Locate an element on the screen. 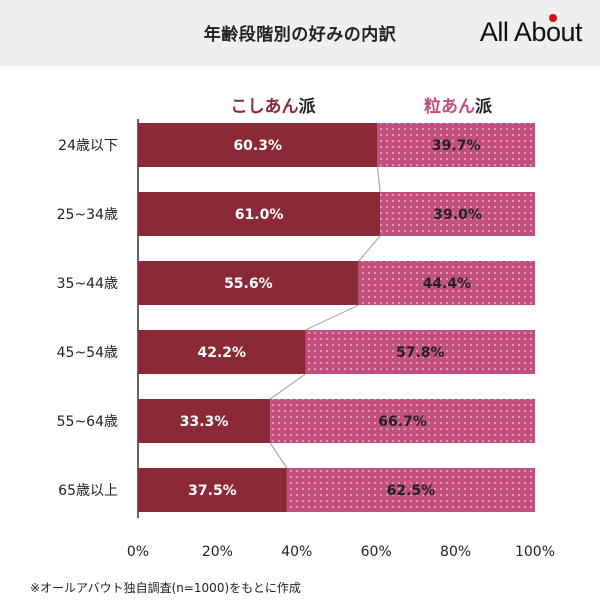 The width and height of the screenshot is (600, 601). allabout-logo: All Ab o ut is located at coordinates (530, 31).